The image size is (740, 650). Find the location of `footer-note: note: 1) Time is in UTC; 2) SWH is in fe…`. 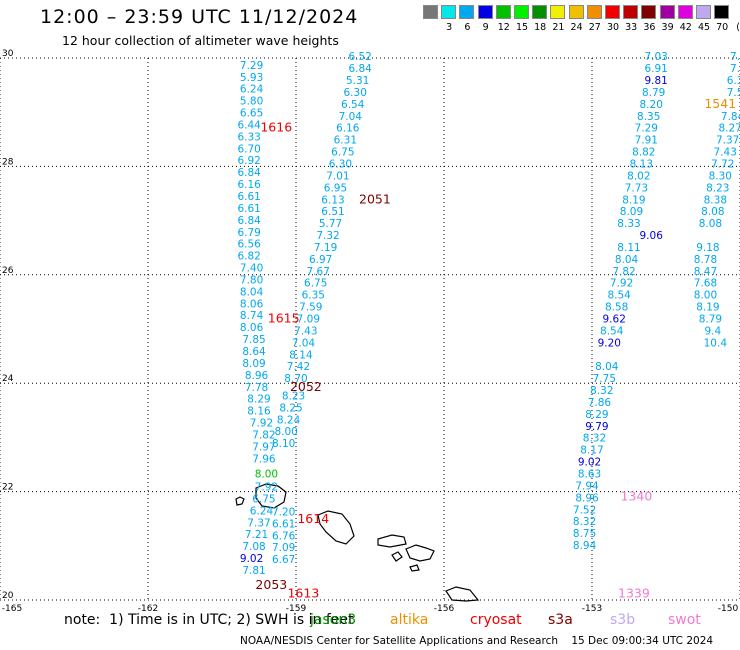

footer-note: note: 1) Time is in UTC; 2) SWH is in fe… is located at coordinates (209, 620).